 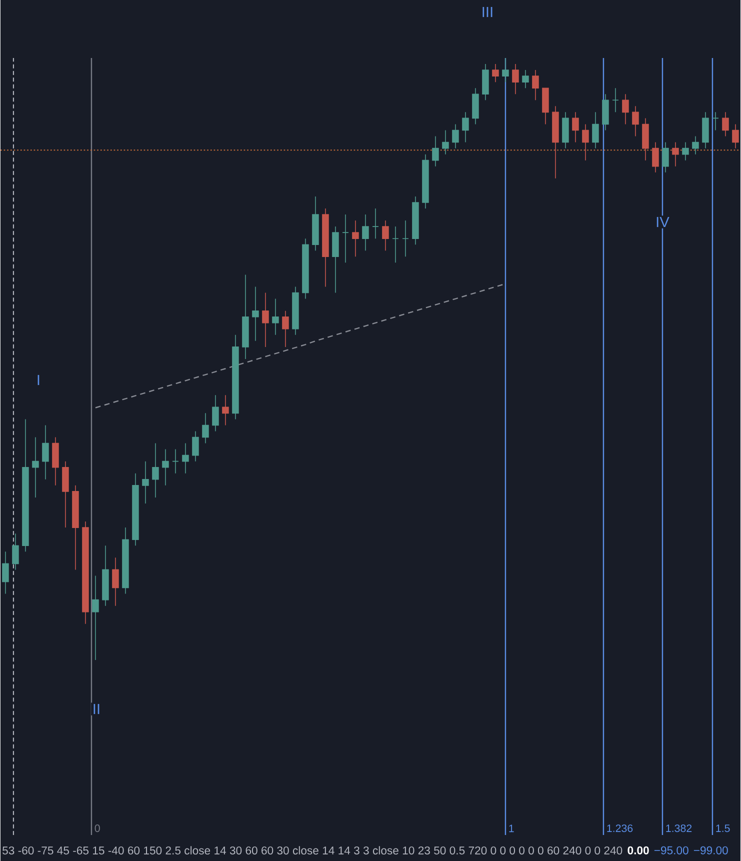 I want to click on text: 1.236, so click(x=620, y=828).